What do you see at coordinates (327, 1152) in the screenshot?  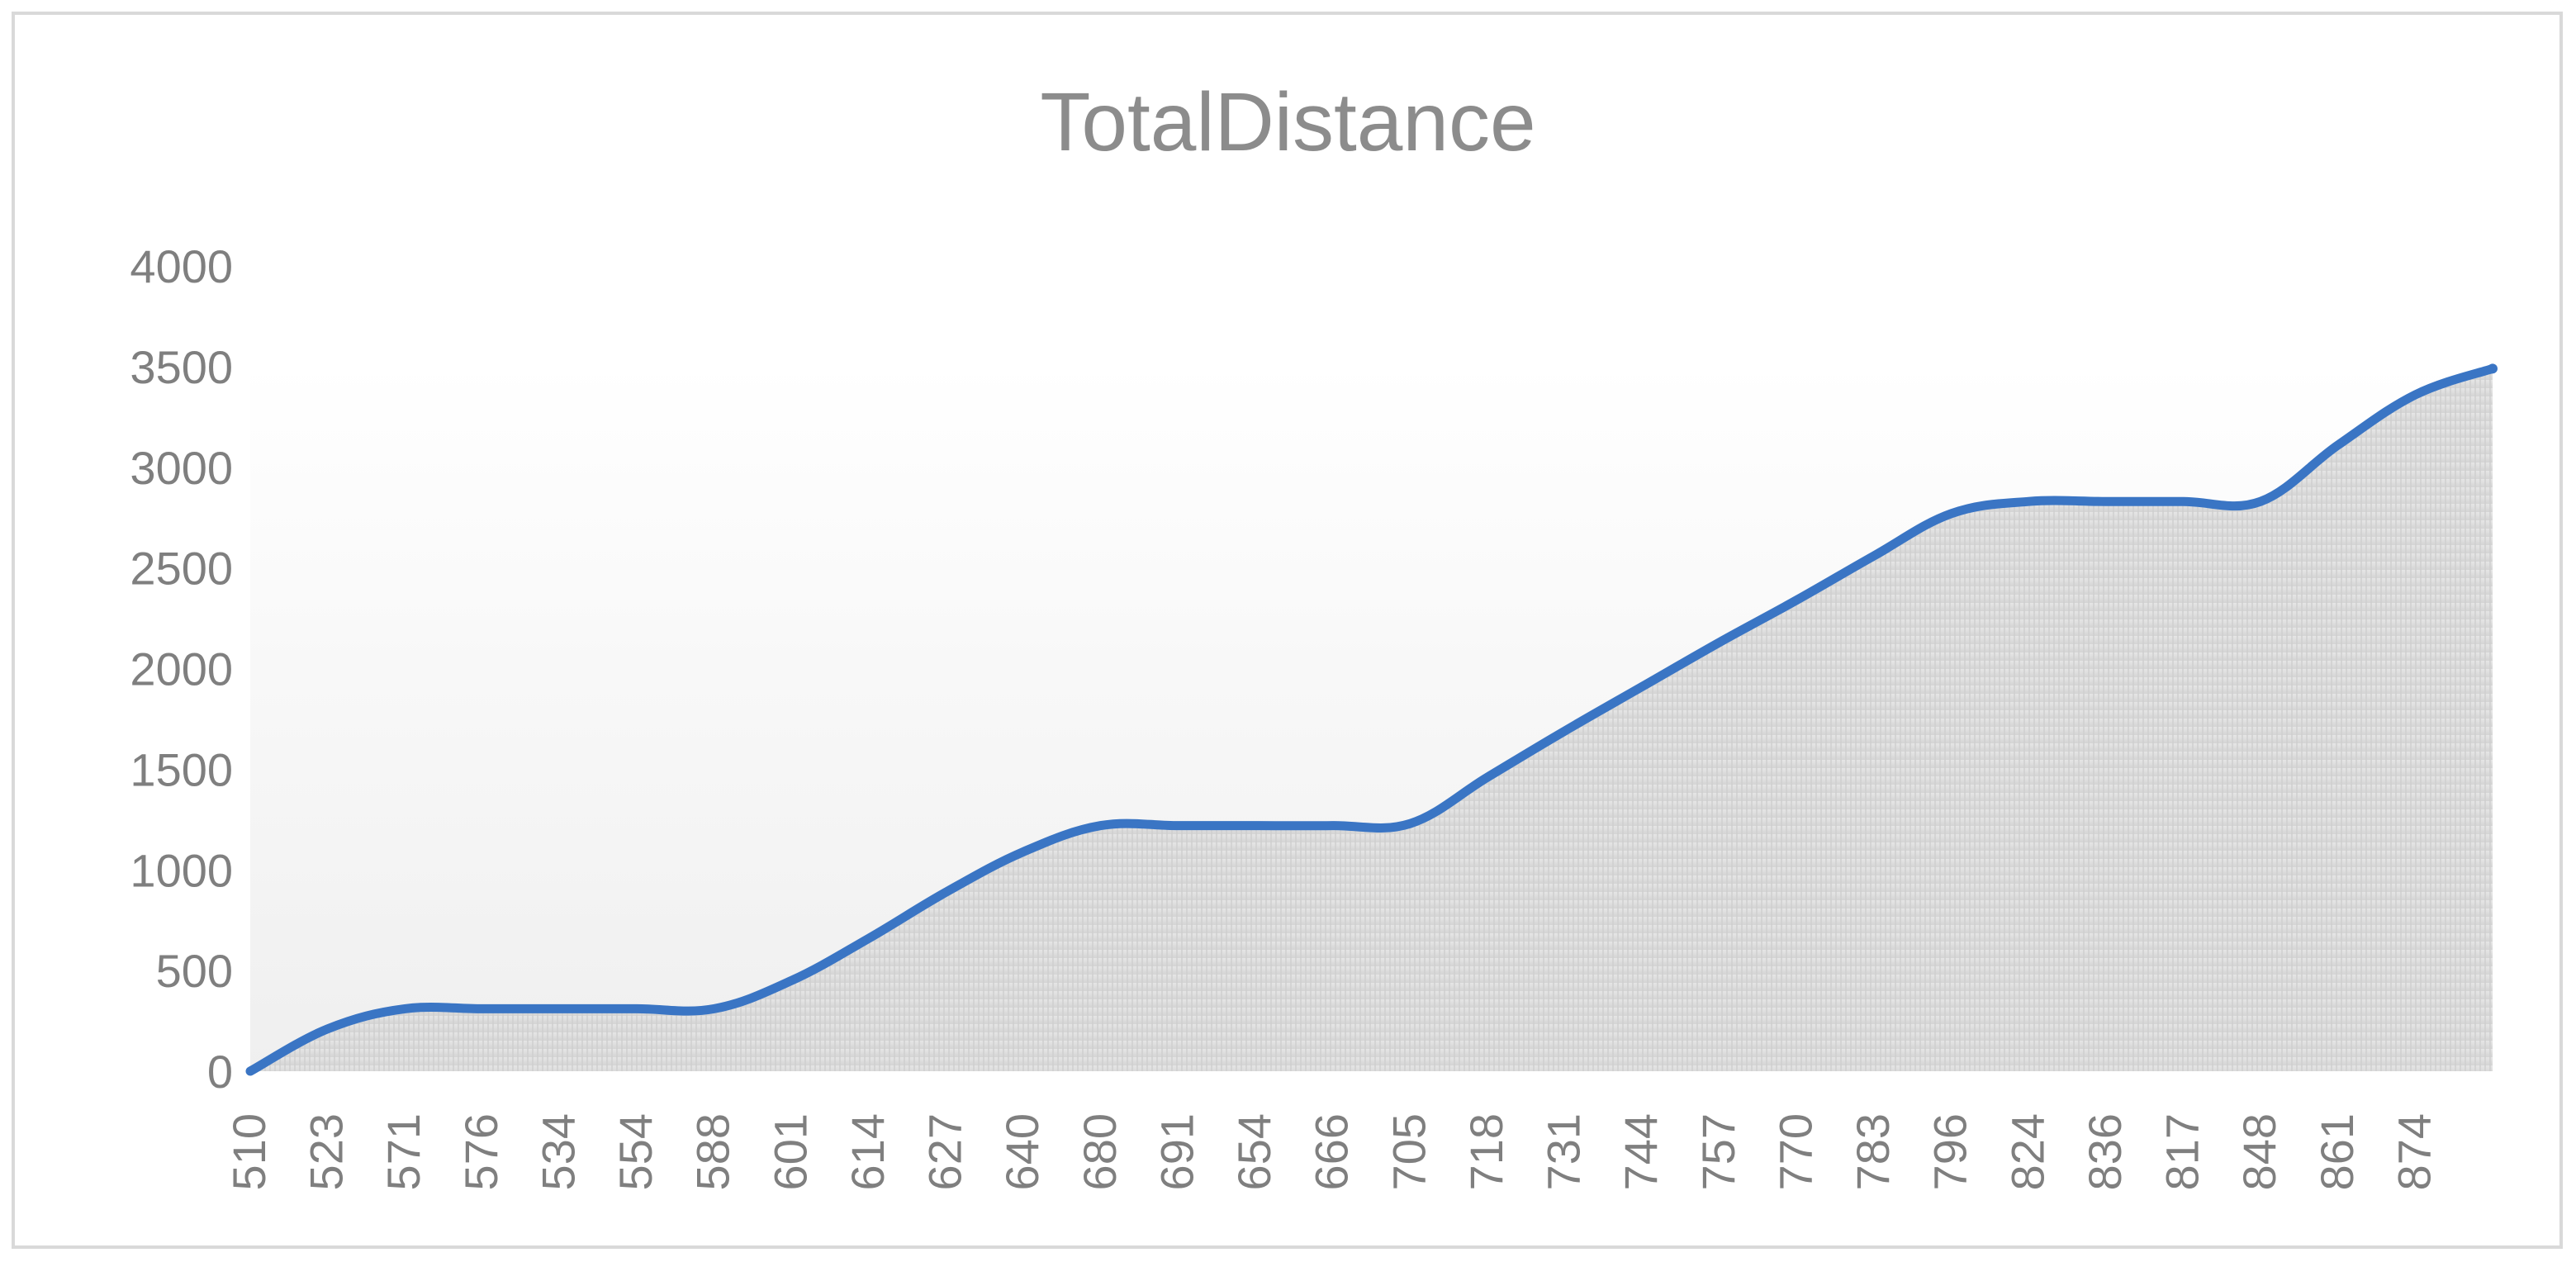 I see `x-tick-label: 523` at bounding box center [327, 1152].